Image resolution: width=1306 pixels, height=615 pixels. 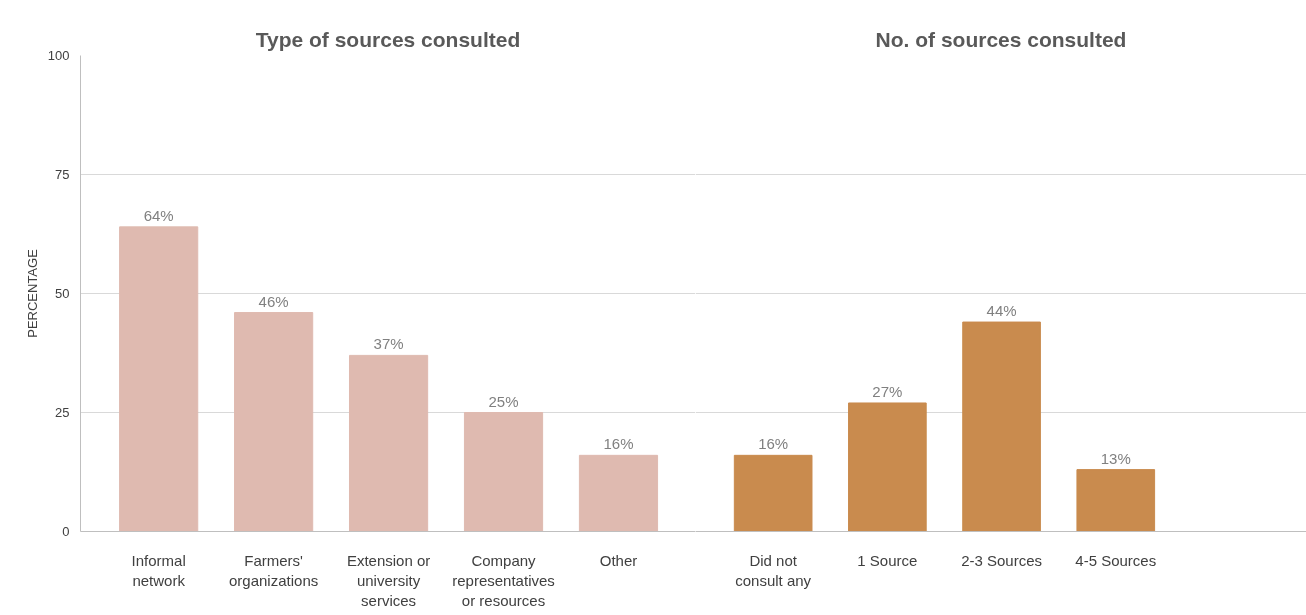 I want to click on data-label: 25%, so click(x=503, y=401).